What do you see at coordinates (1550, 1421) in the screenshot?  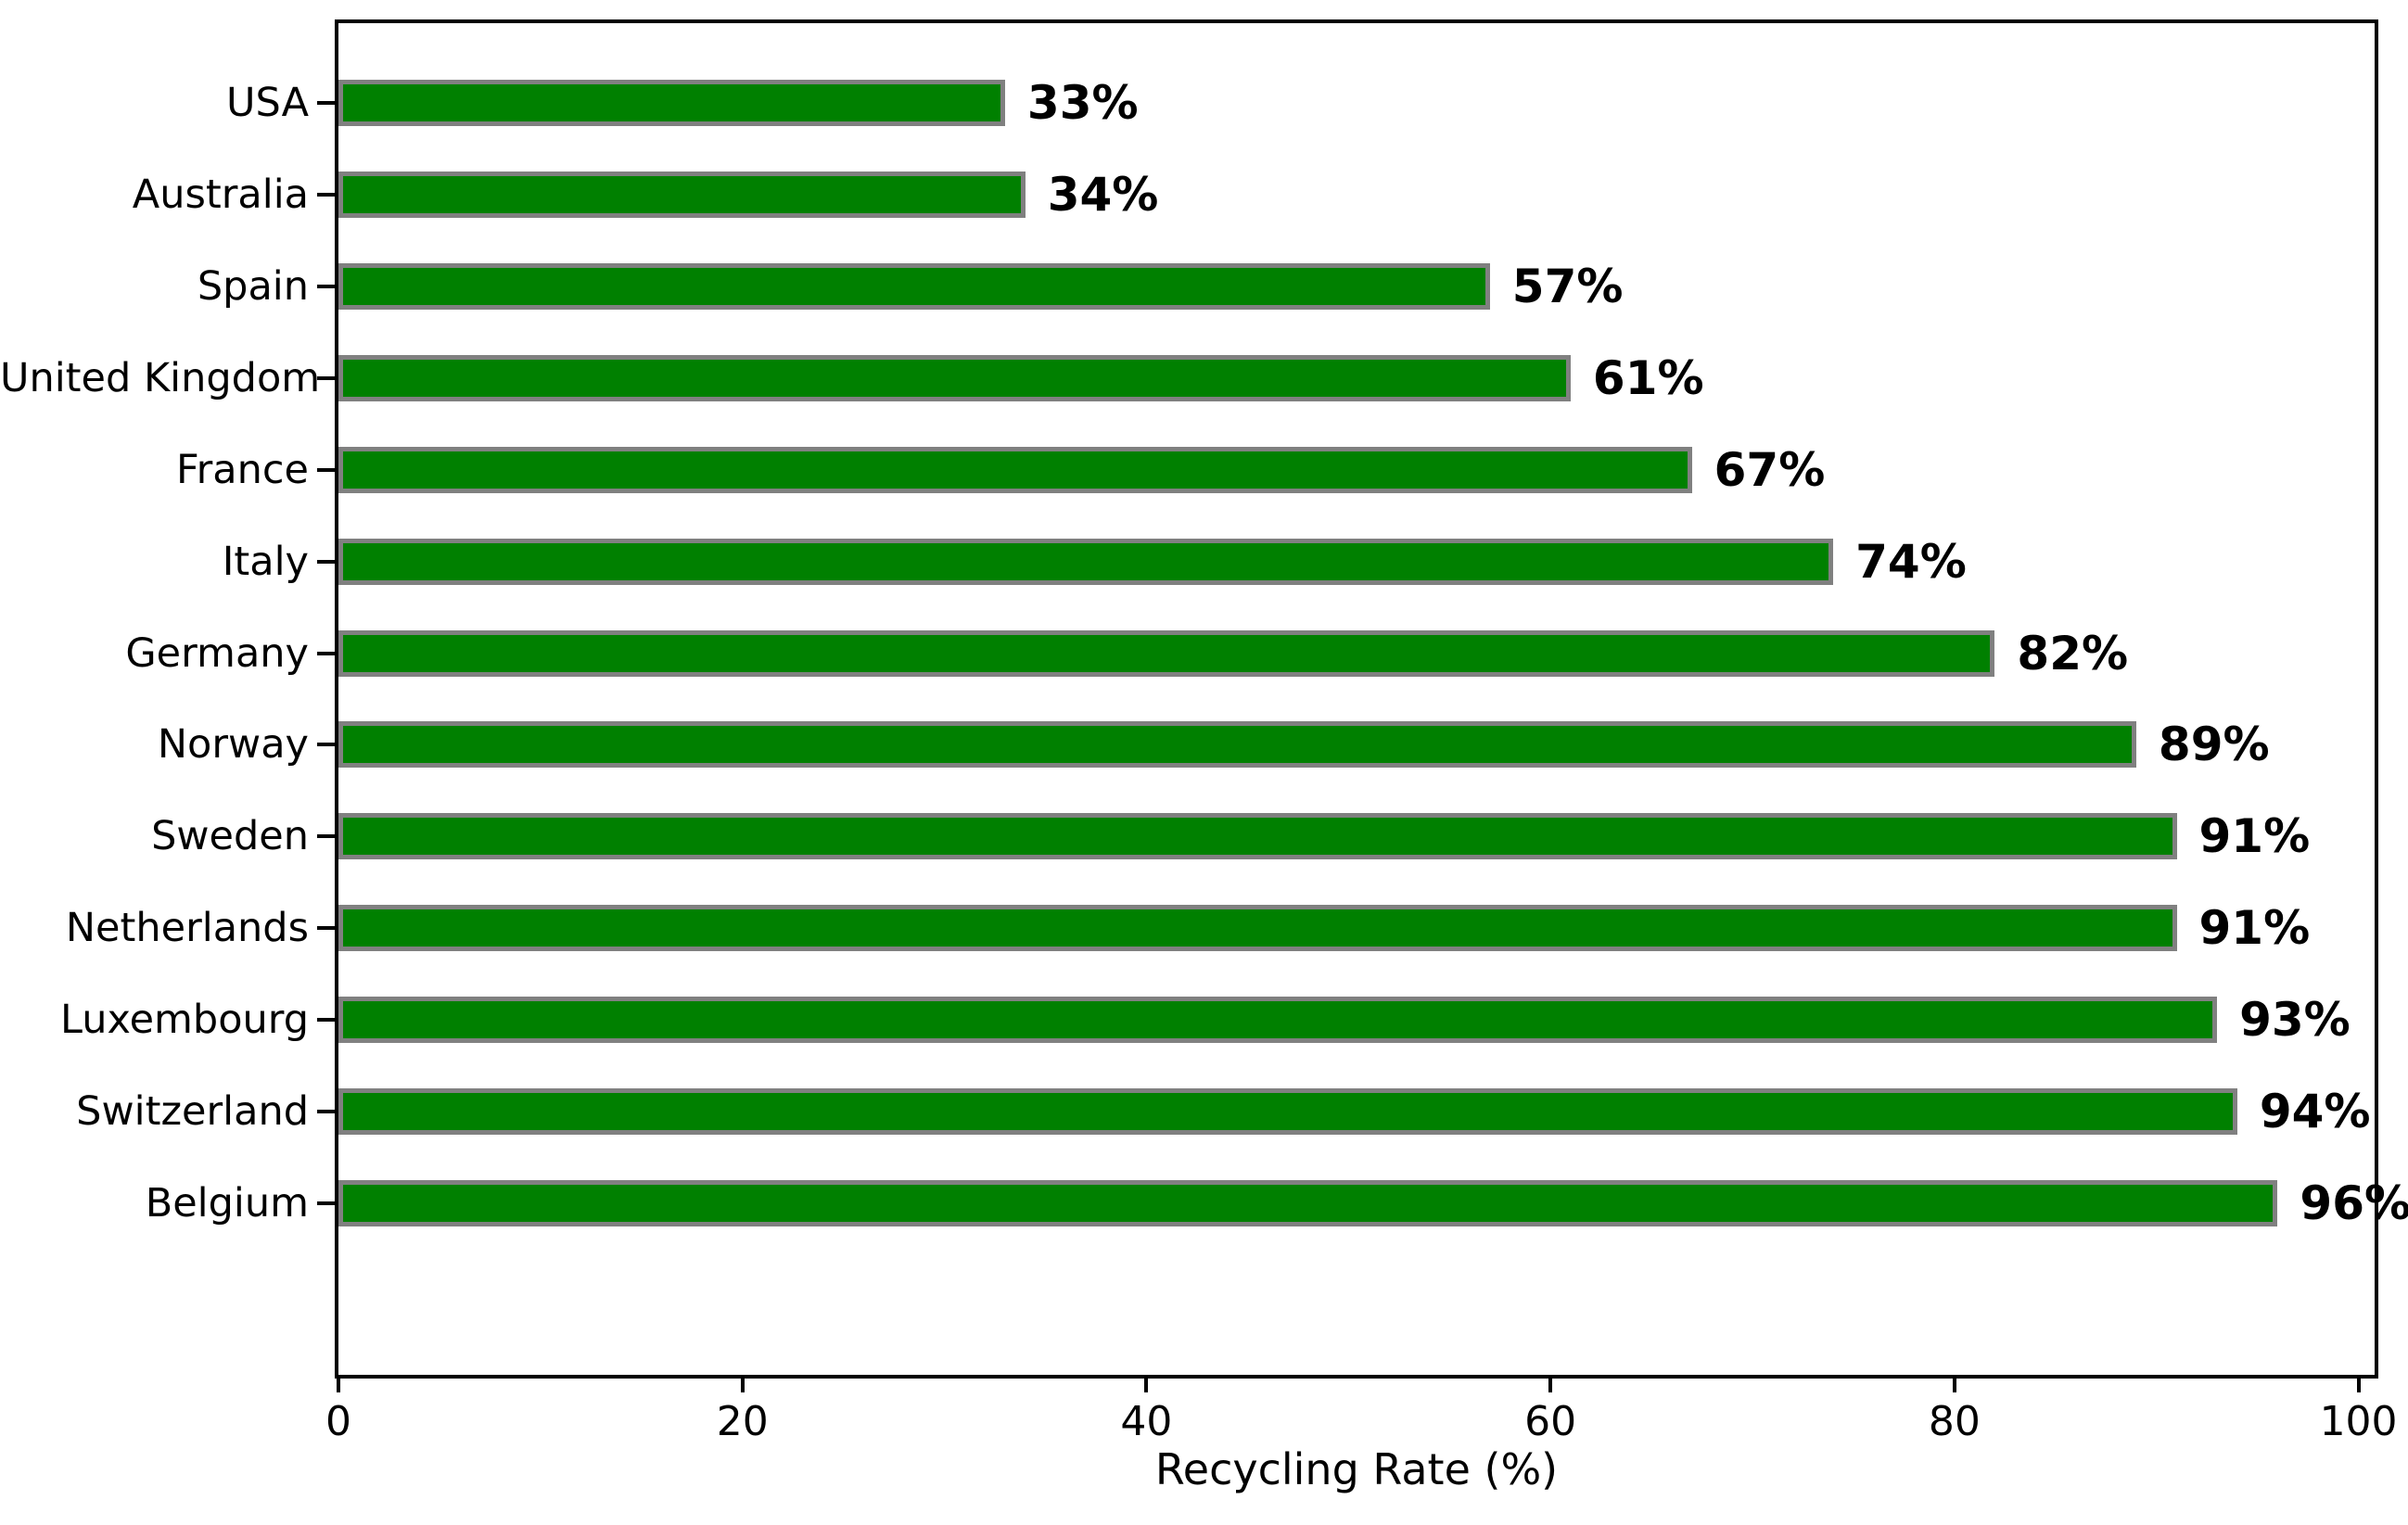 I see `x-tick-label: 60` at bounding box center [1550, 1421].